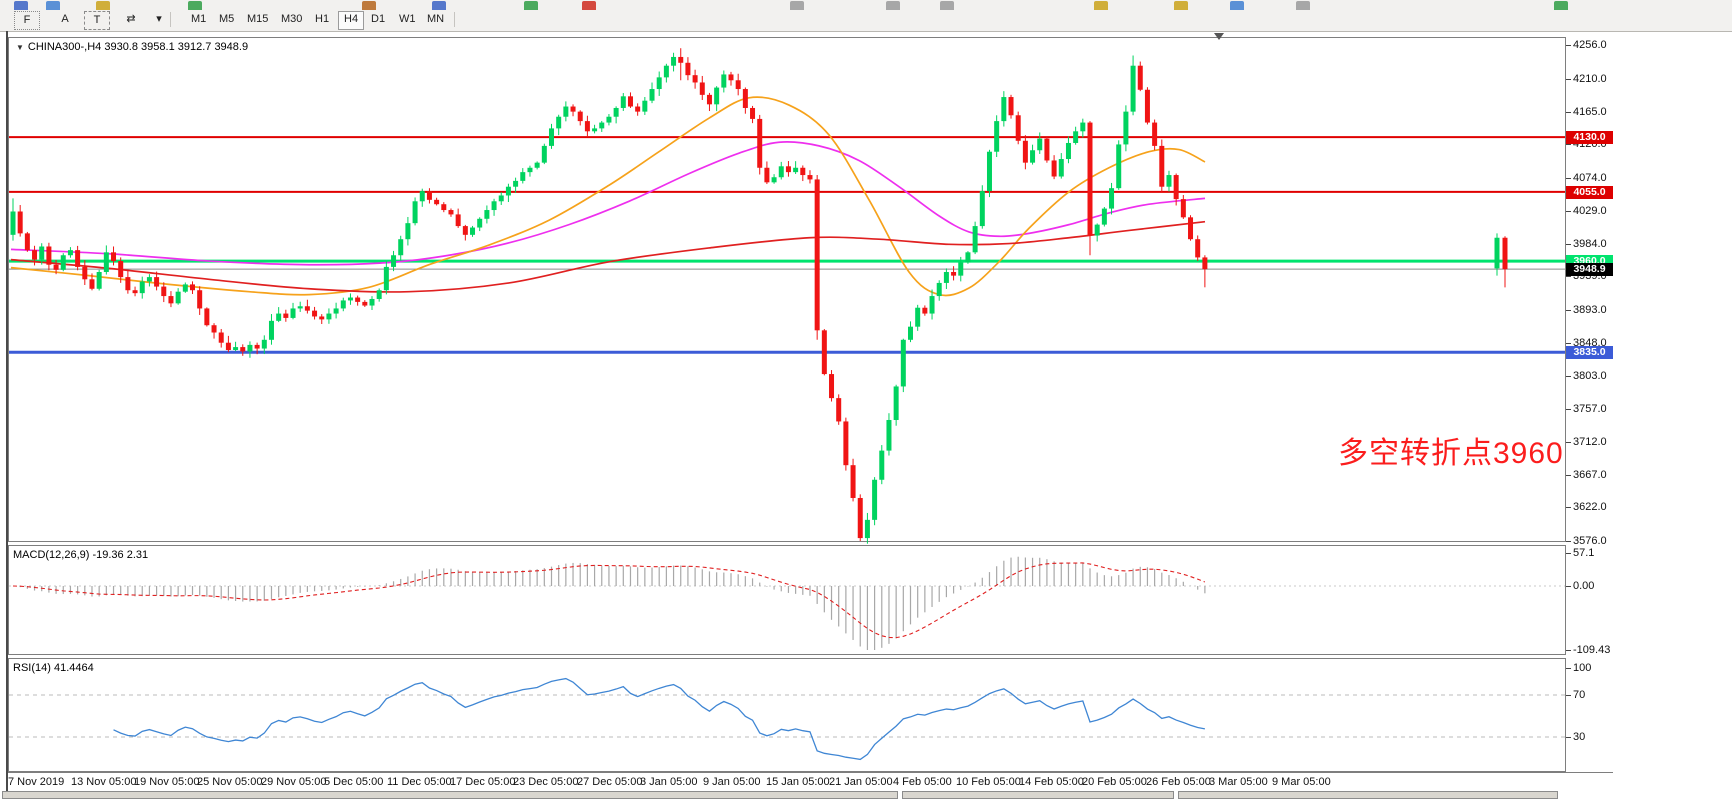  I want to click on timeframe-button-w1: W1, so click(407, 19).